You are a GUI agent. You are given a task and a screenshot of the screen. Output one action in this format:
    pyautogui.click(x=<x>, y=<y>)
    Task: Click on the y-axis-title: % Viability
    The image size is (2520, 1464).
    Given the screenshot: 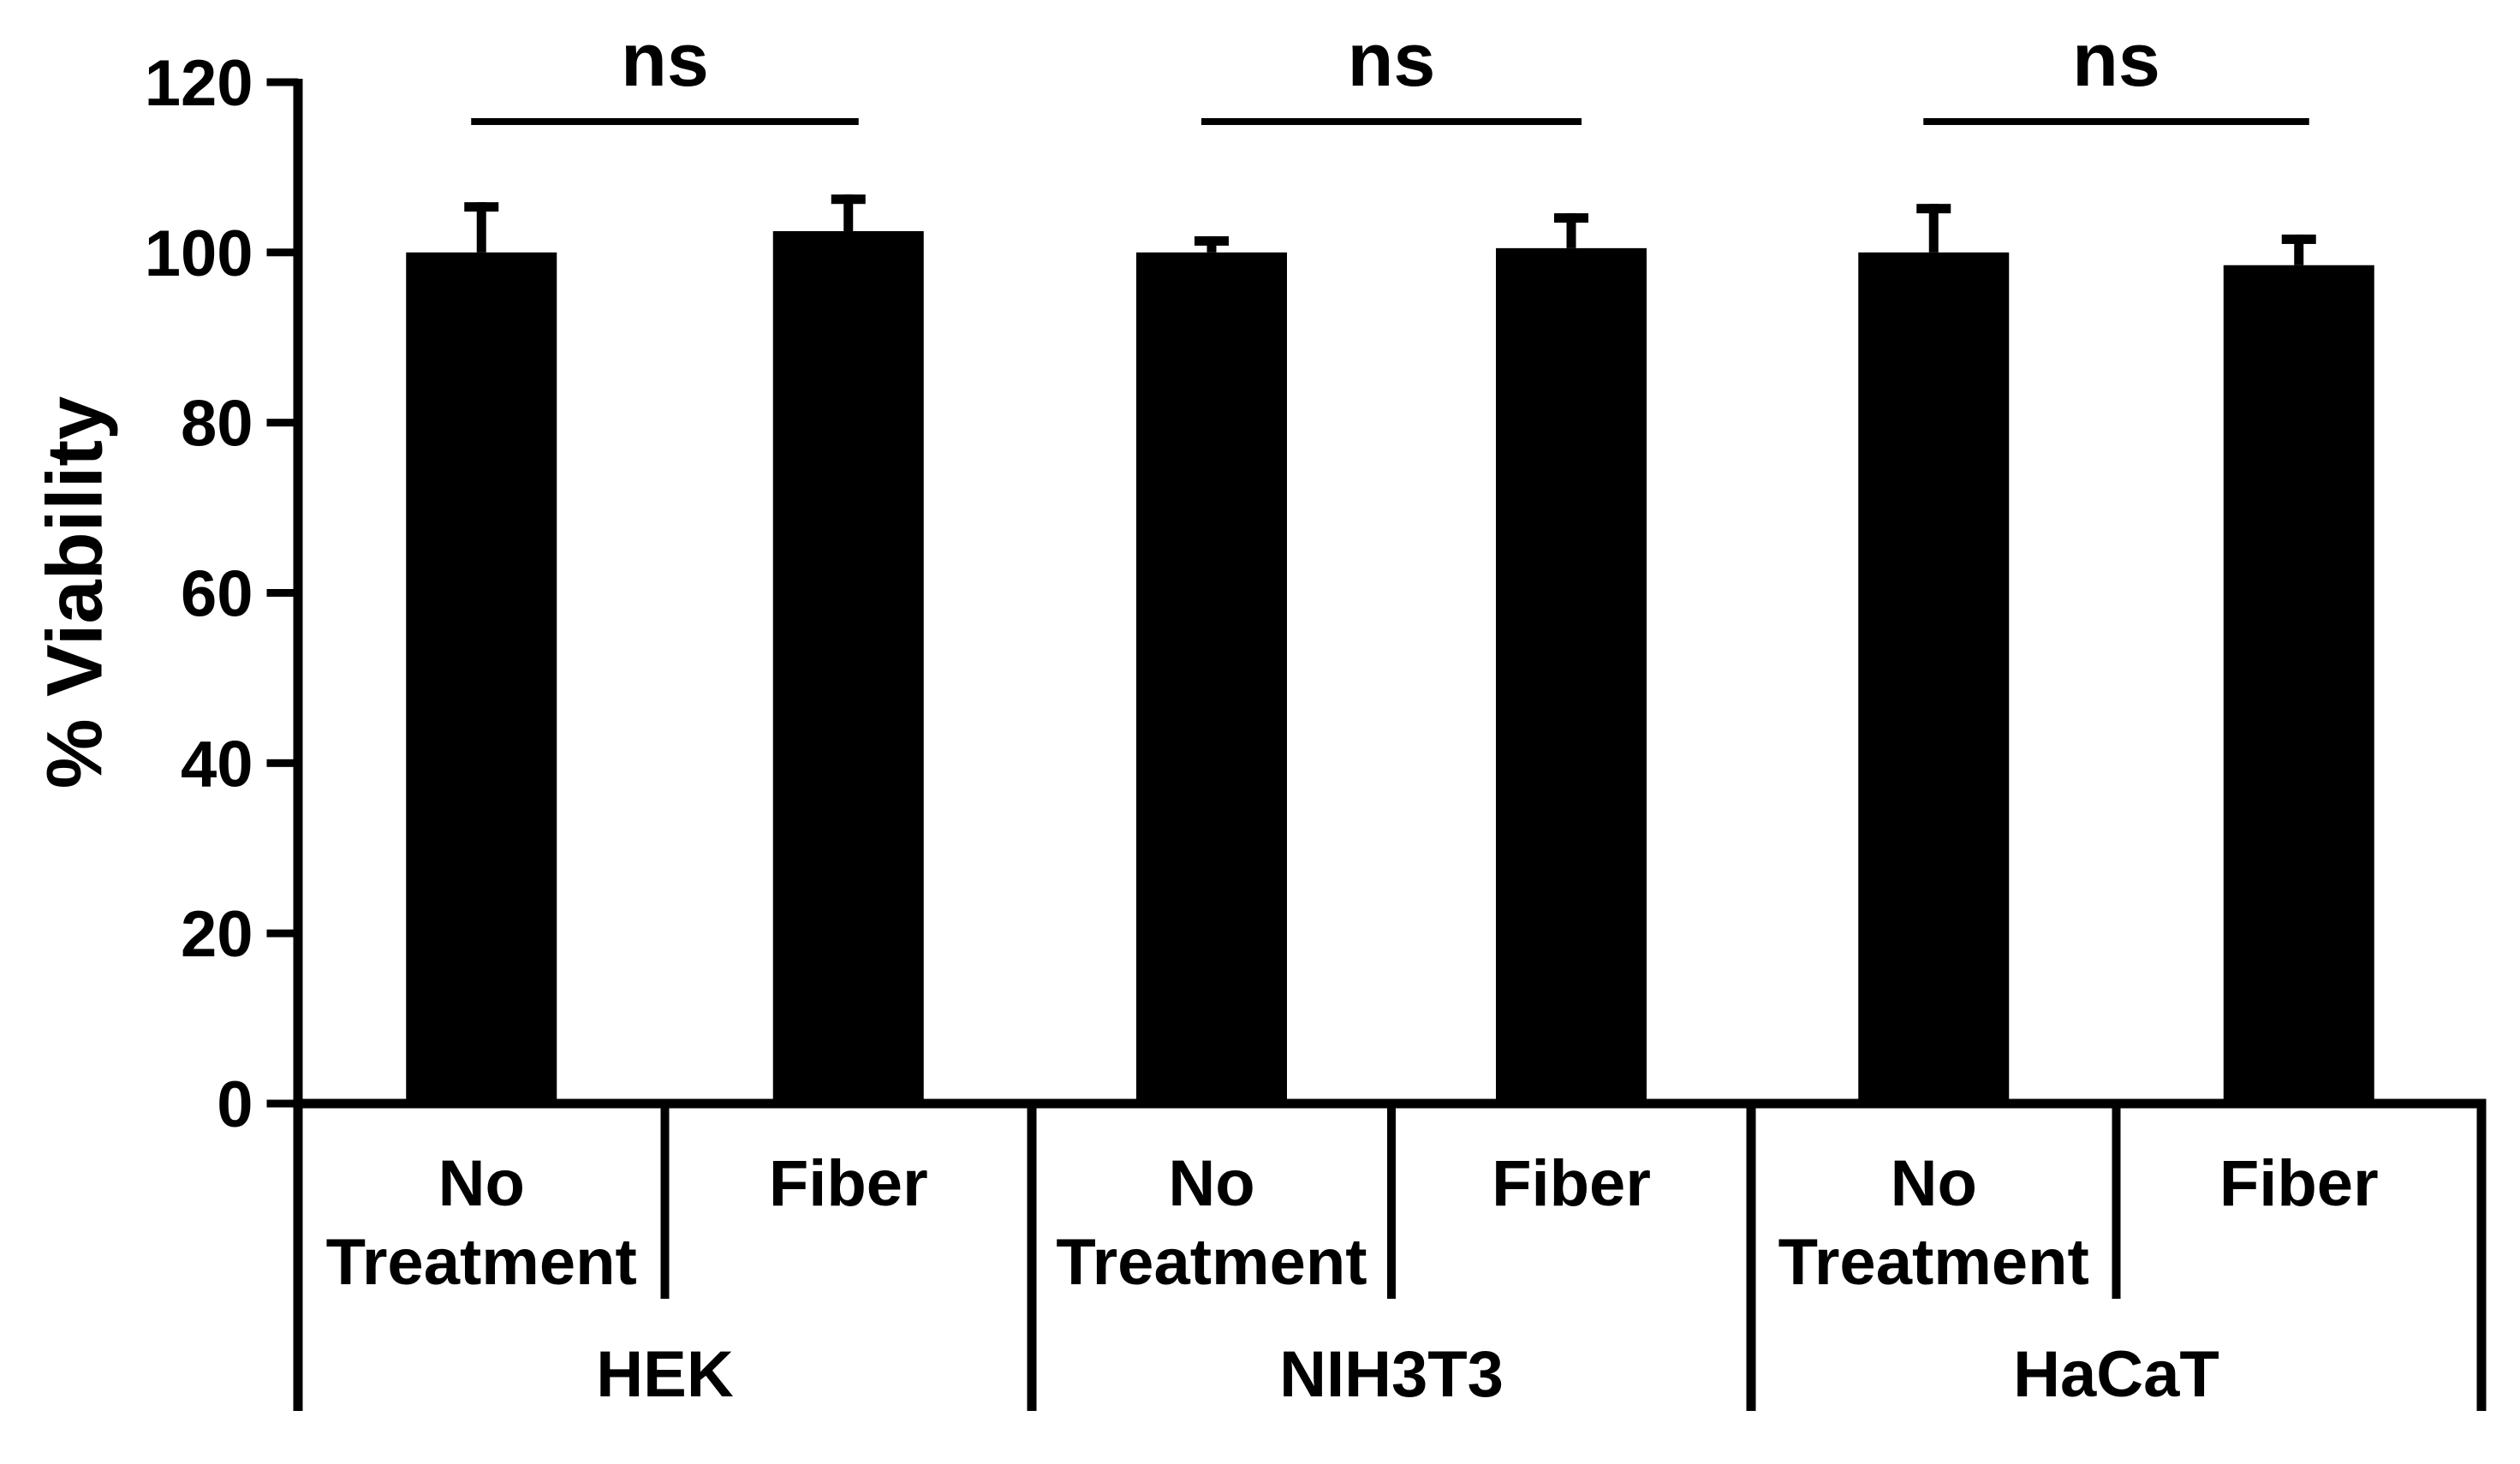 What is the action you would take?
    pyautogui.click(x=75, y=592)
    